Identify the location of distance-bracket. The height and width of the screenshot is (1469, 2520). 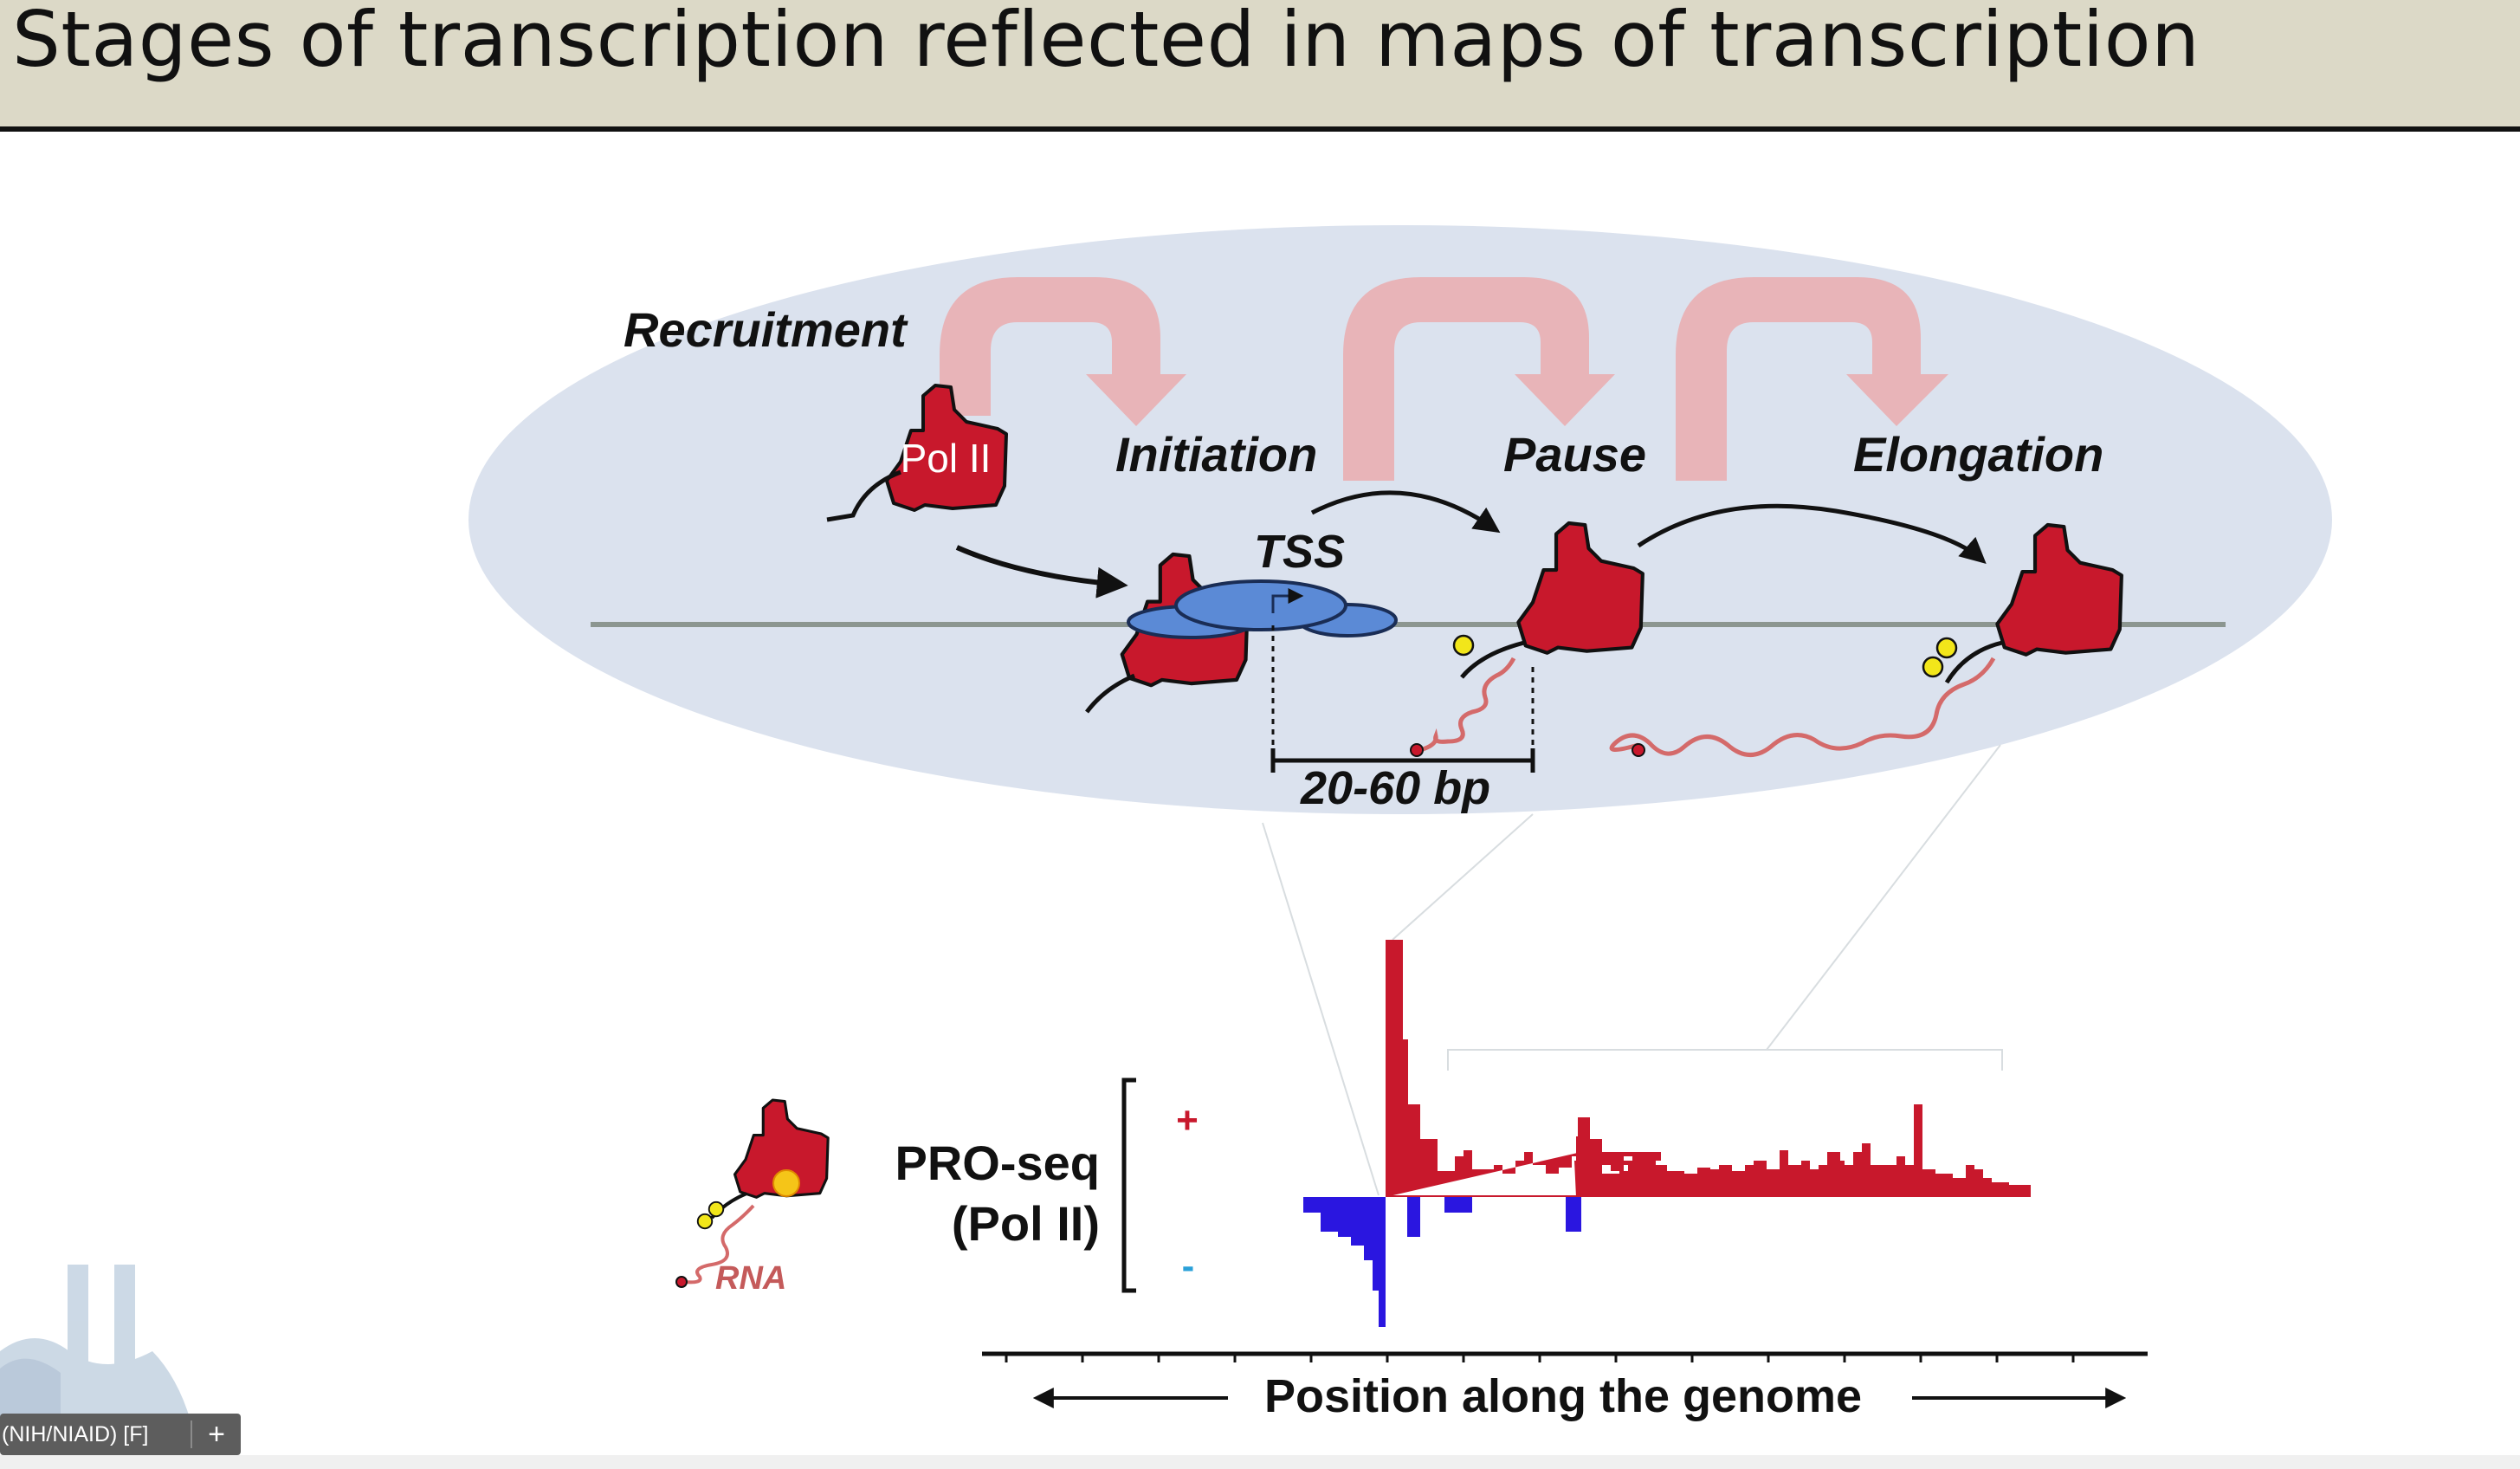
(1402, 699).